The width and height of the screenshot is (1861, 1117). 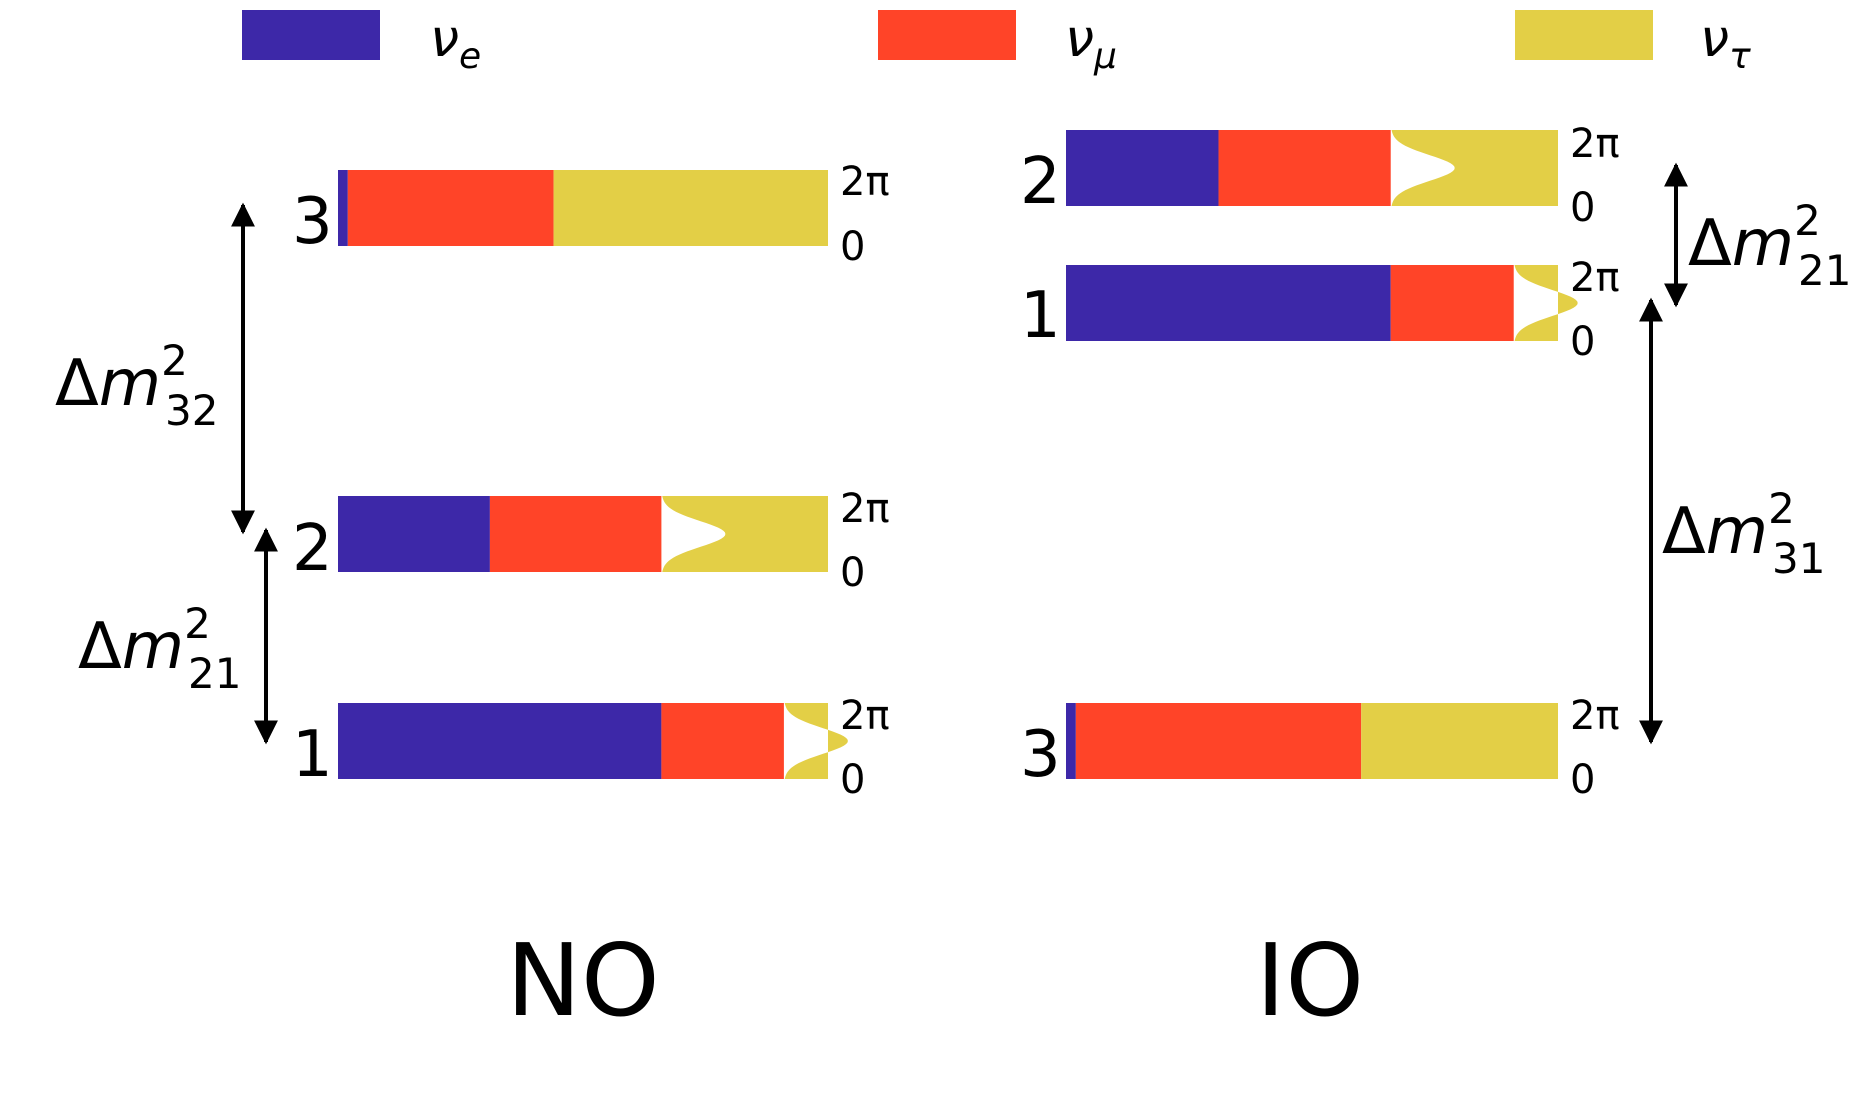 What do you see at coordinates (1582, 780) in the screenshot?
I see `io-level-3-phase-bottom: 0` at bounding box center [1582, 780].